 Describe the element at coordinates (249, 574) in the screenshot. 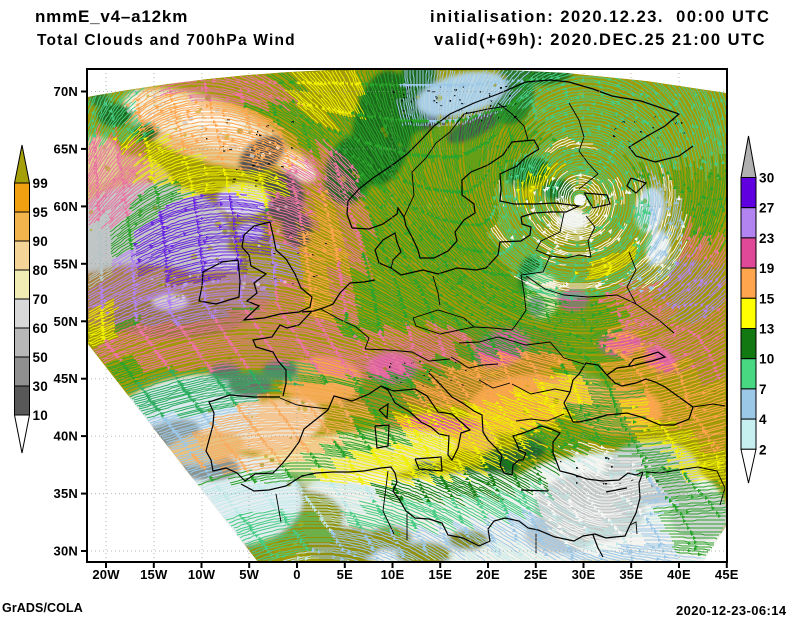

I see `svg-text: 5W` at that location.